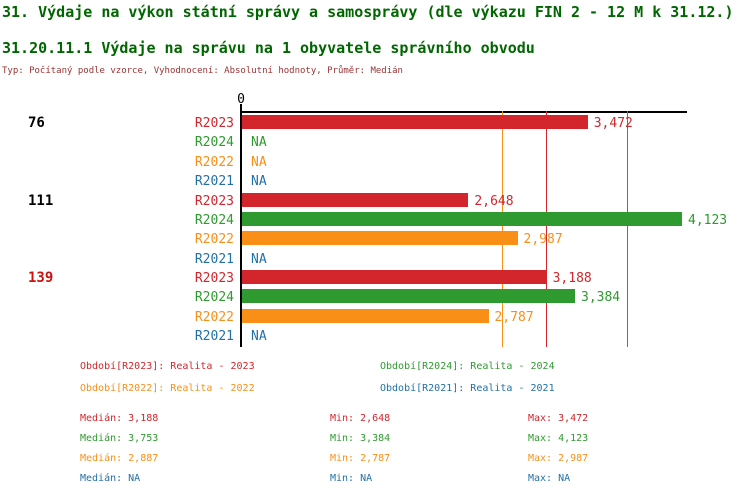  Describe the element at coordinates (628, 229) in the screenshot. I see `median-line-r2024` at that location.